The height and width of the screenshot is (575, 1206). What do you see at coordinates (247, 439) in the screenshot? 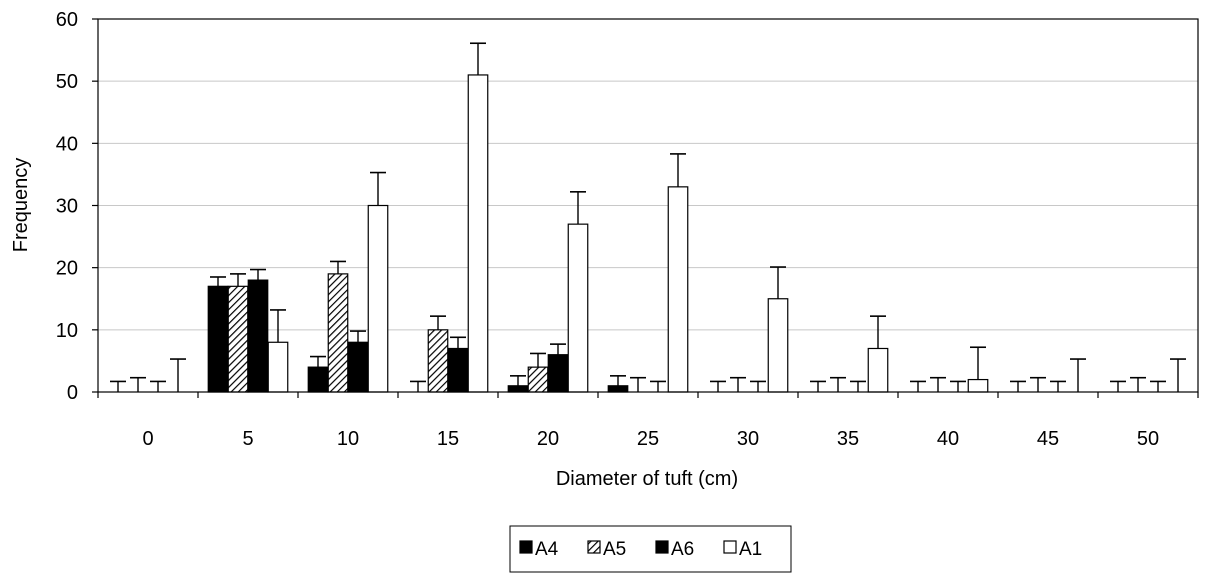
I see `x-tick-label: 5` at bounding box center [247, 439].